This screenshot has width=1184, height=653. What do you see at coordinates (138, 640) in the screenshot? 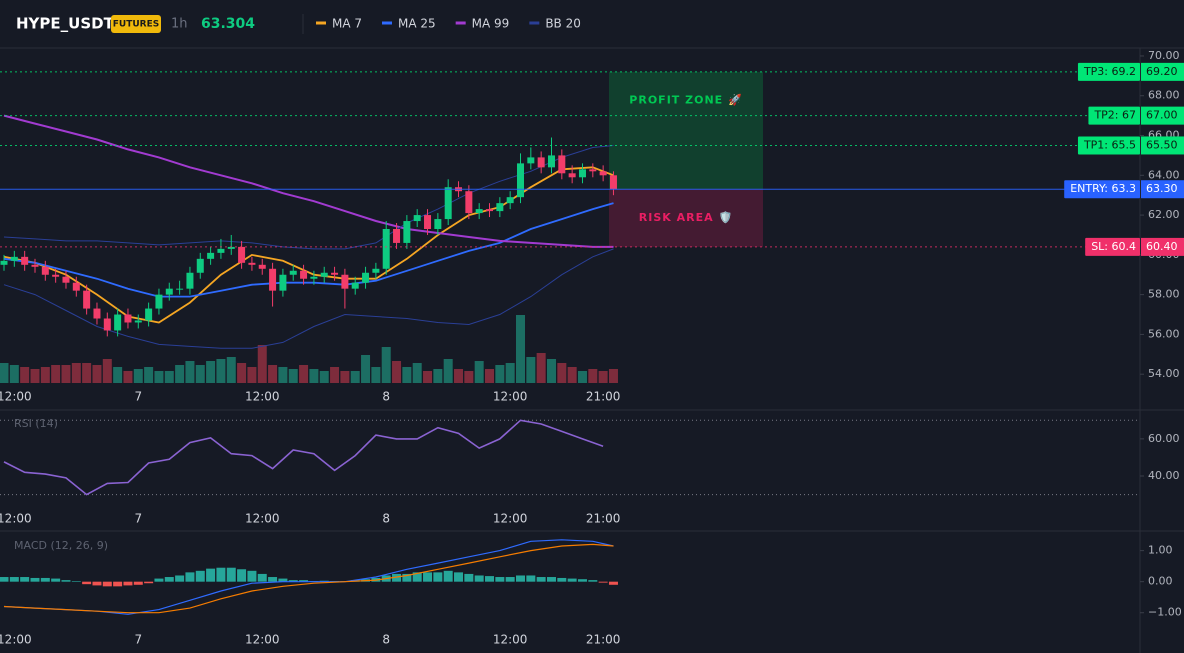
I see `x-tick-label: 7` at bounding box center [138, 640].